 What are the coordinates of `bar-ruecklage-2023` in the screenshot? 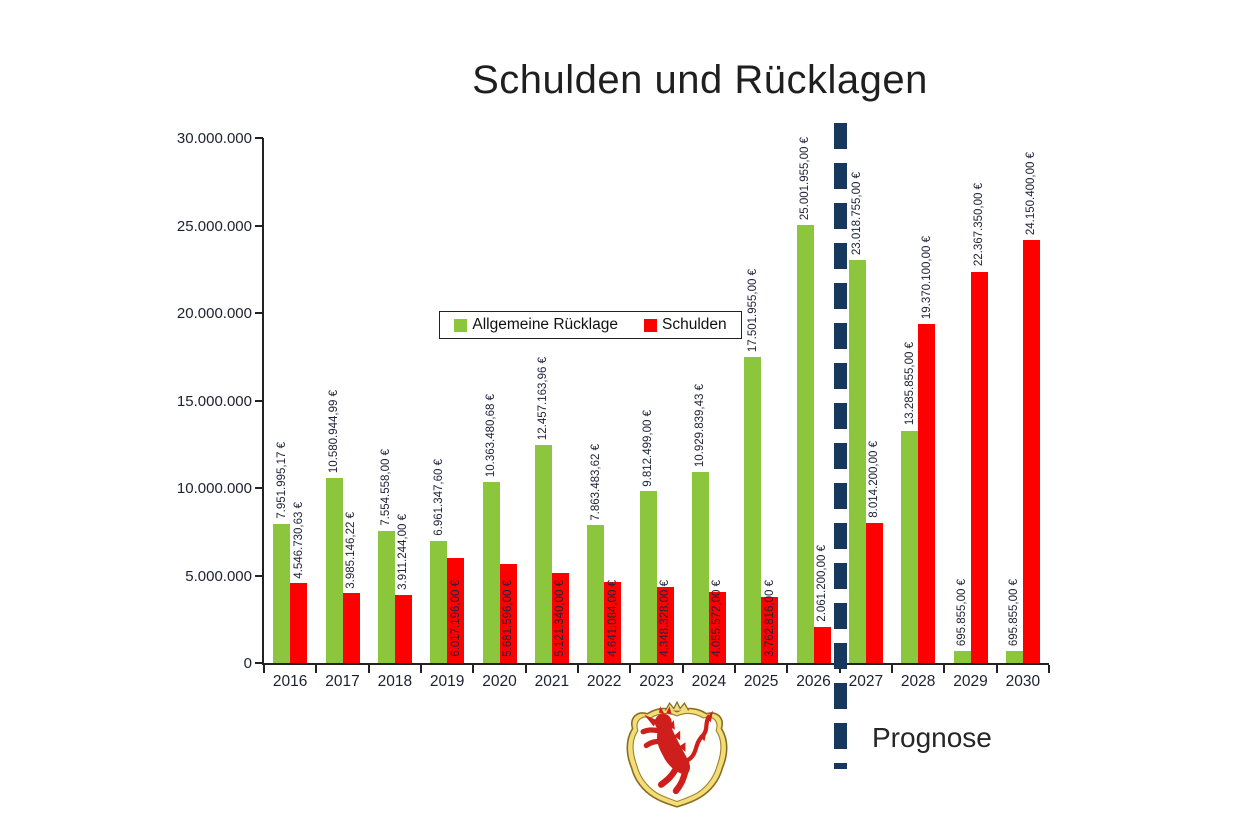 It's located at (648, 577).